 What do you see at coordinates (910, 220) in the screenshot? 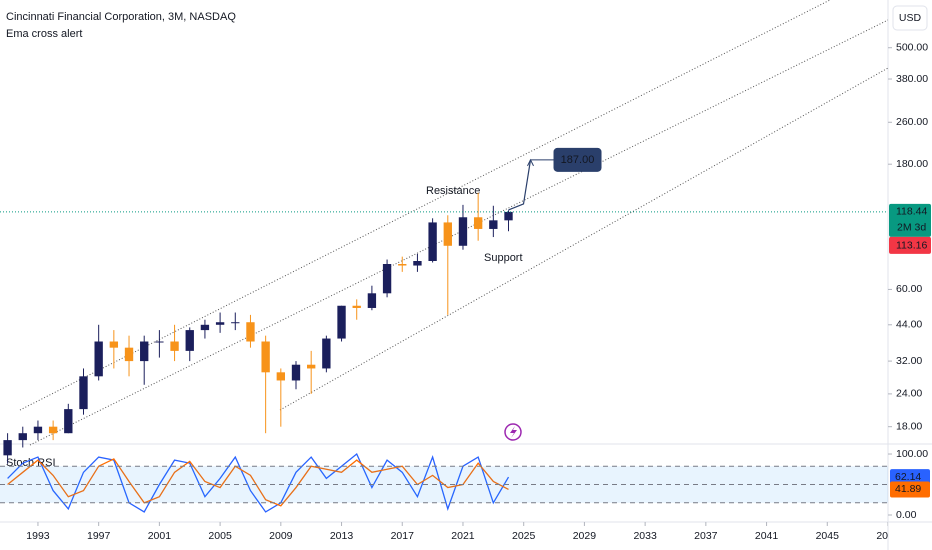
I see `price-box` at bounding box center [910, 220].